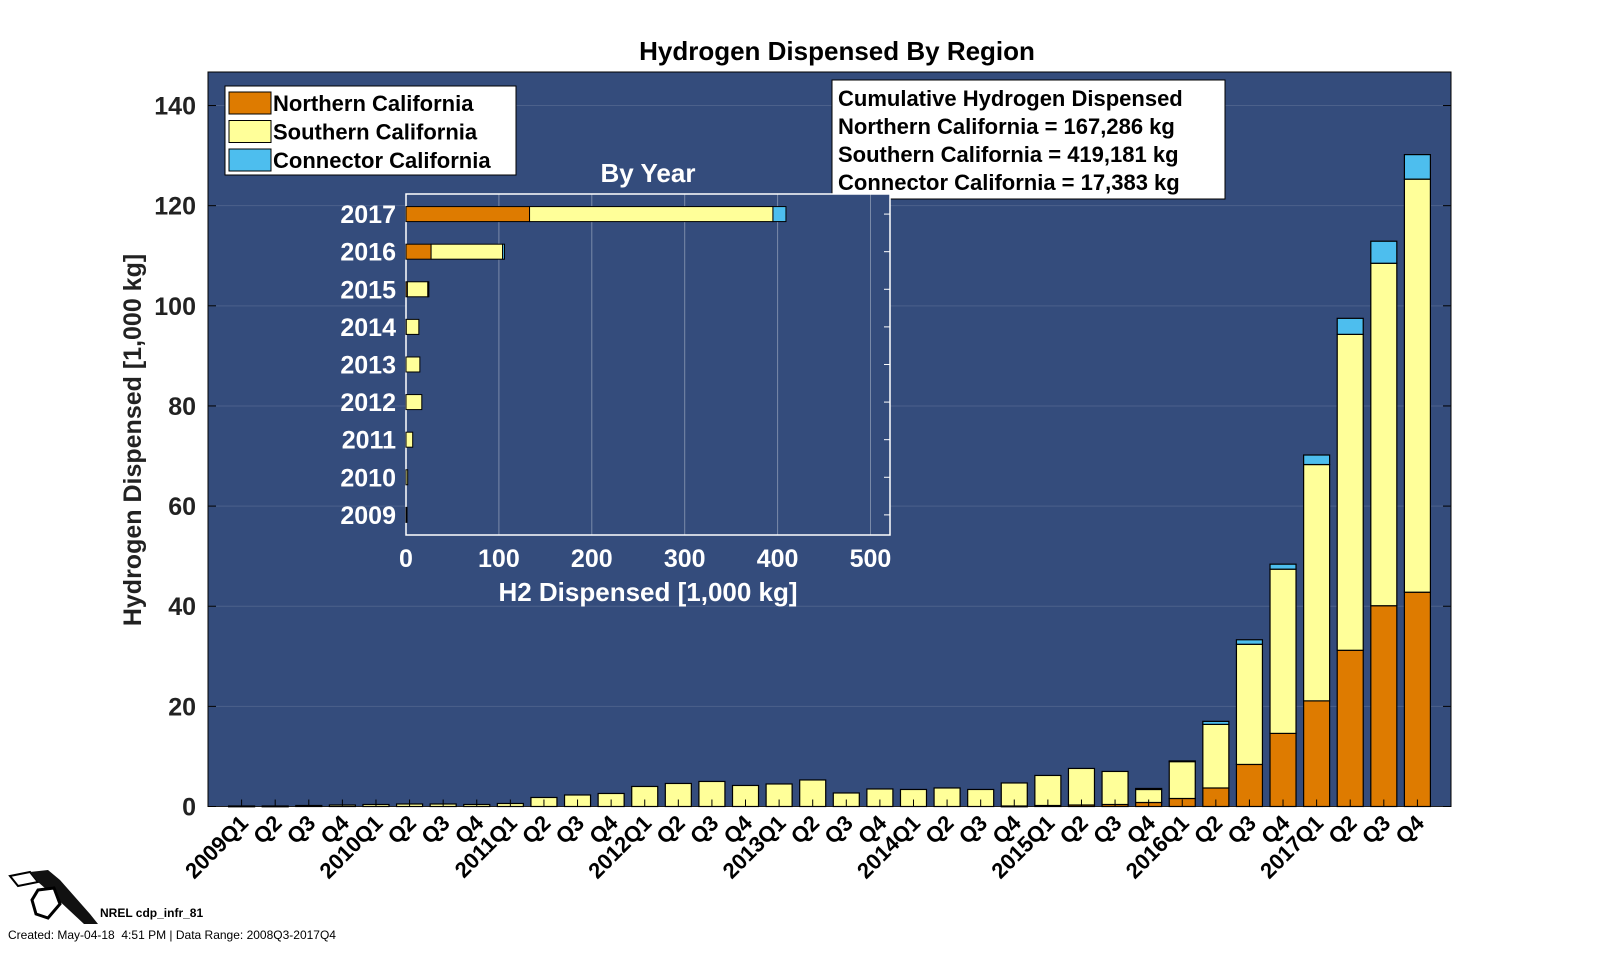  What do you see at coordinates (1028, 139) in the screenshot?
I see `cumulative-annotation-box` at bounding box center [1028, 139].